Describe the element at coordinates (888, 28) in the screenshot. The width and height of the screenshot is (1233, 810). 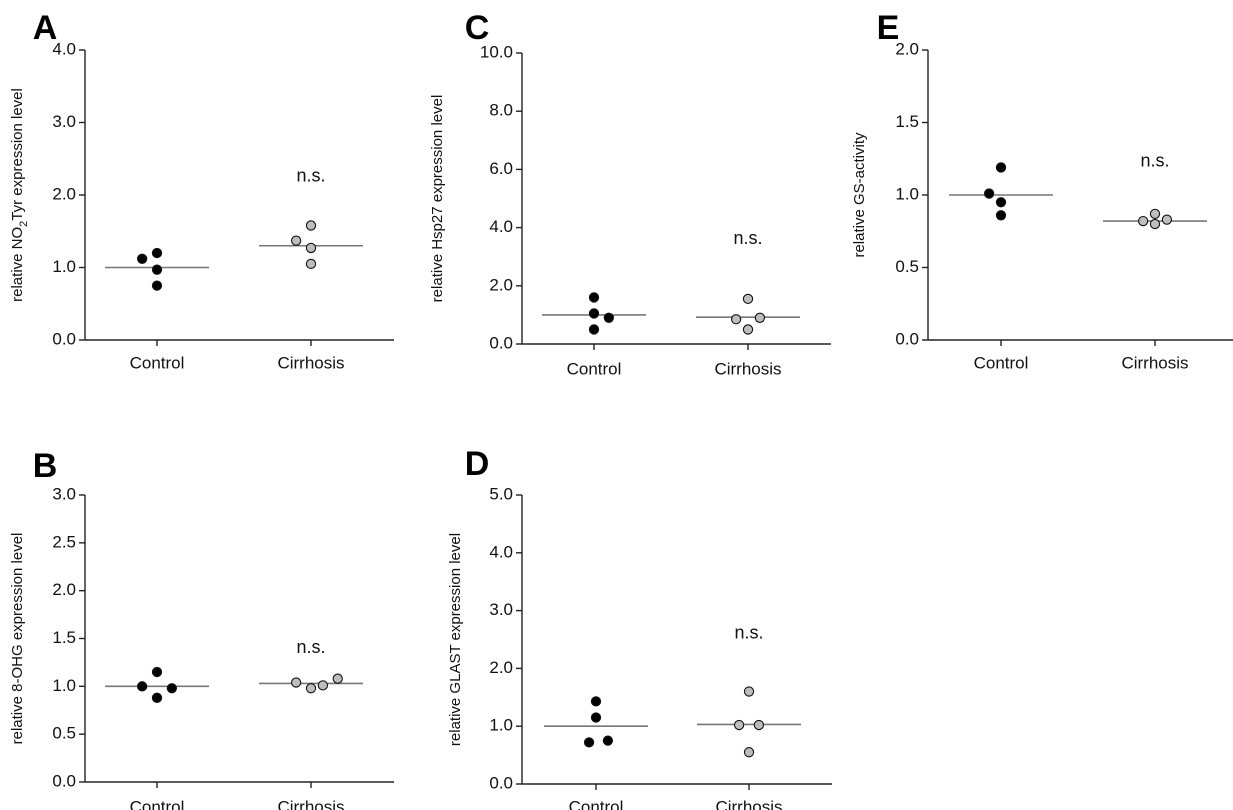
I see `panel-letter: E` at that location.